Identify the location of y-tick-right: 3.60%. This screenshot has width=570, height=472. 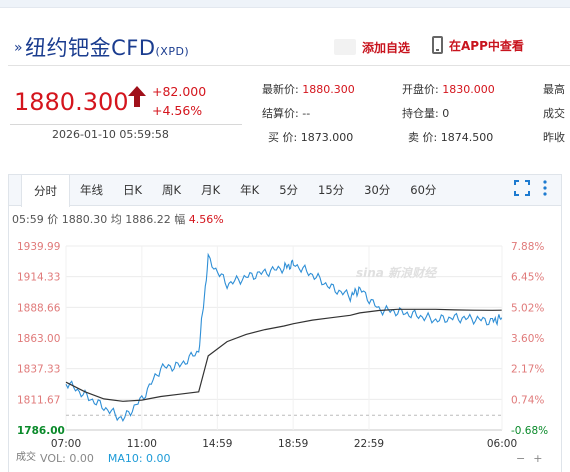
(527, 339).